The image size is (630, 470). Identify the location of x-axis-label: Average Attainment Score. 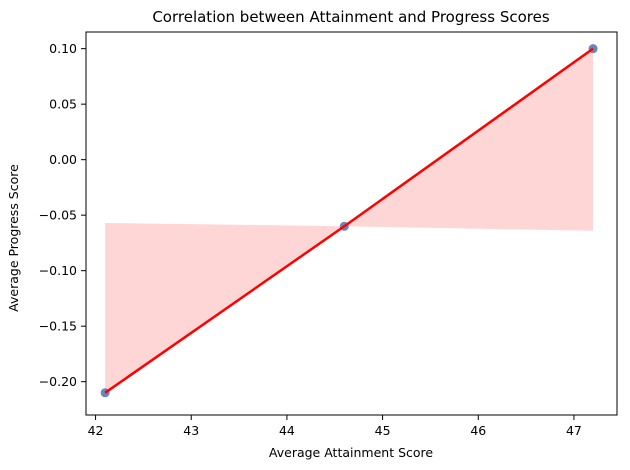
(351, 452).